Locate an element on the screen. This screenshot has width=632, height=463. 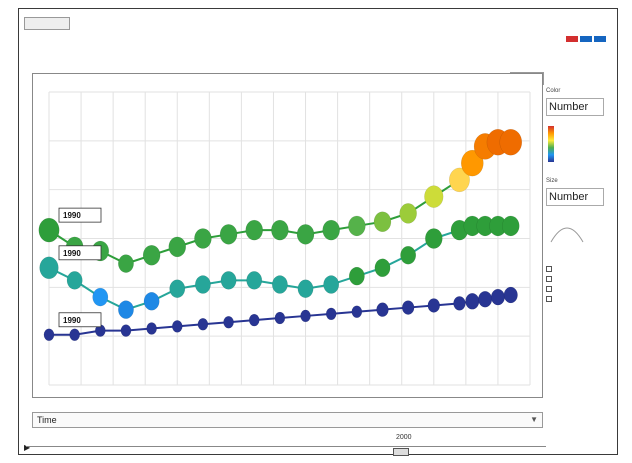
size-select: Number is located at coordinates (575, 197).